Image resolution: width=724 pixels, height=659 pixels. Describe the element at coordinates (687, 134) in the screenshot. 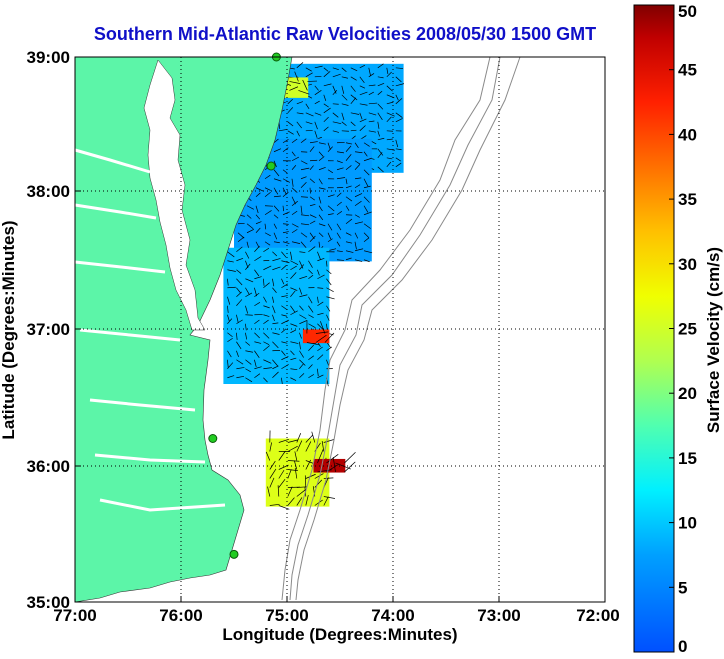

I see `colorbar-tick-label: 40` at that location.